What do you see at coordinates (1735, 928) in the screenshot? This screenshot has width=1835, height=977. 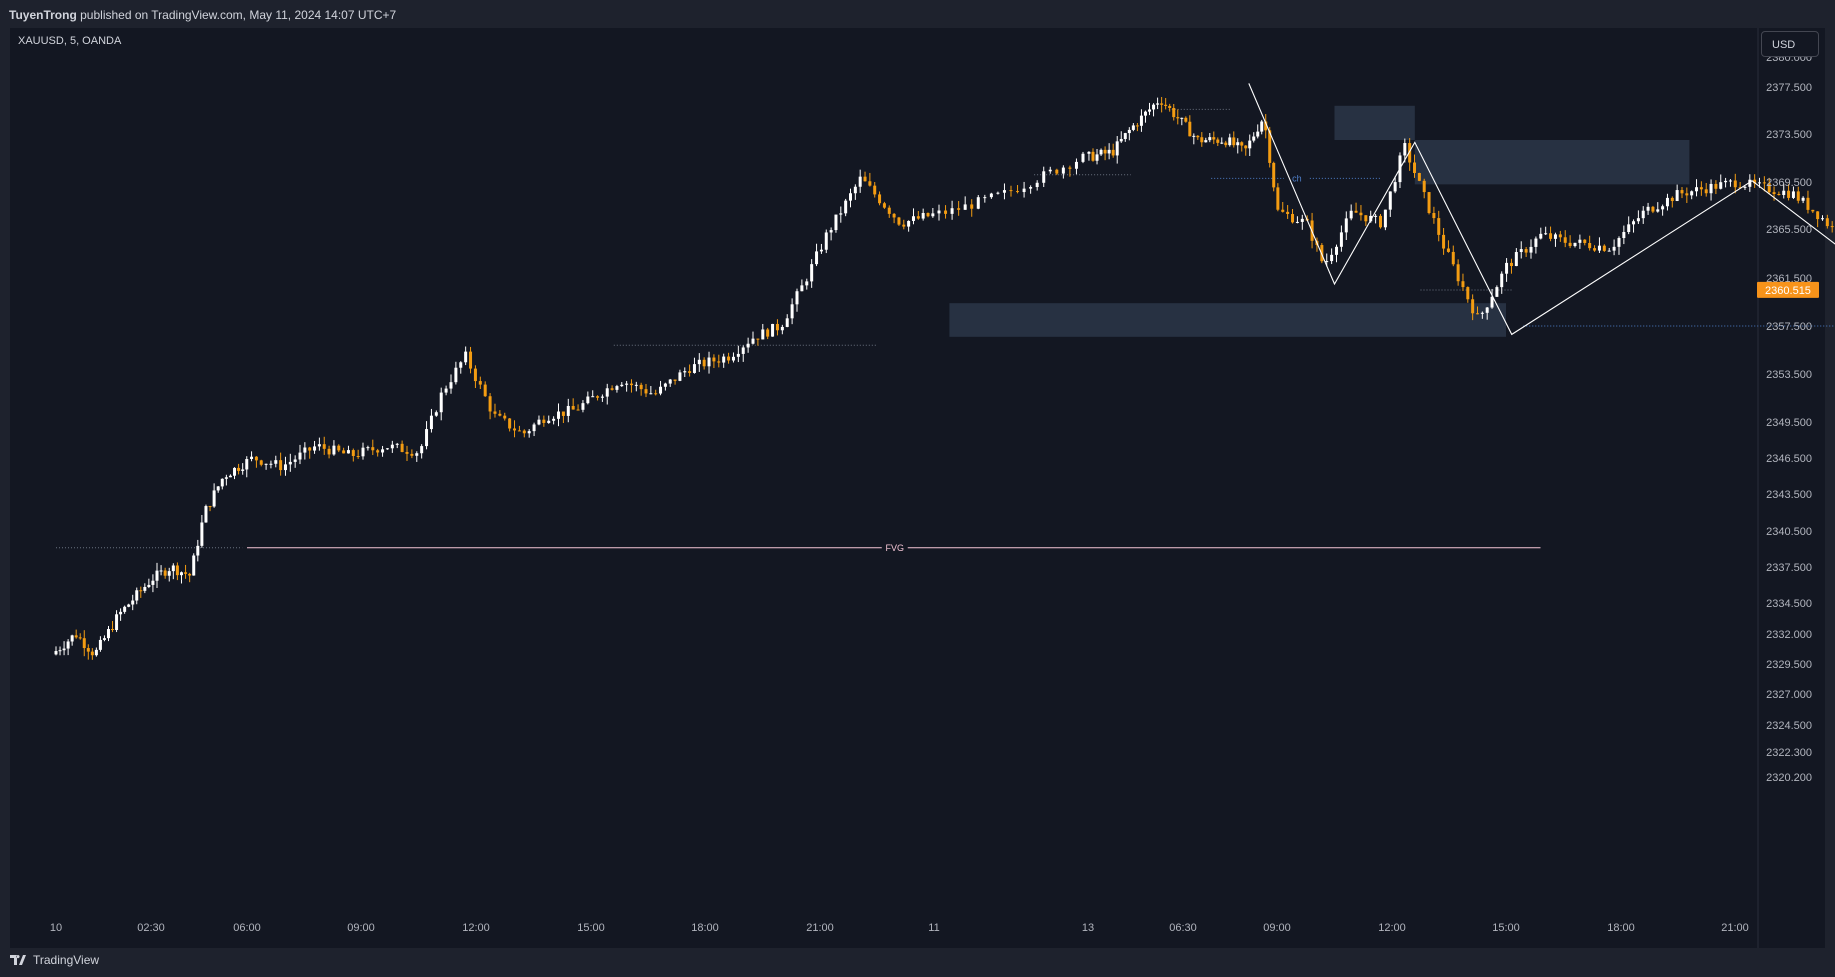 I see `x-tick-label: 21:00` at bounding box center [1735, 928].